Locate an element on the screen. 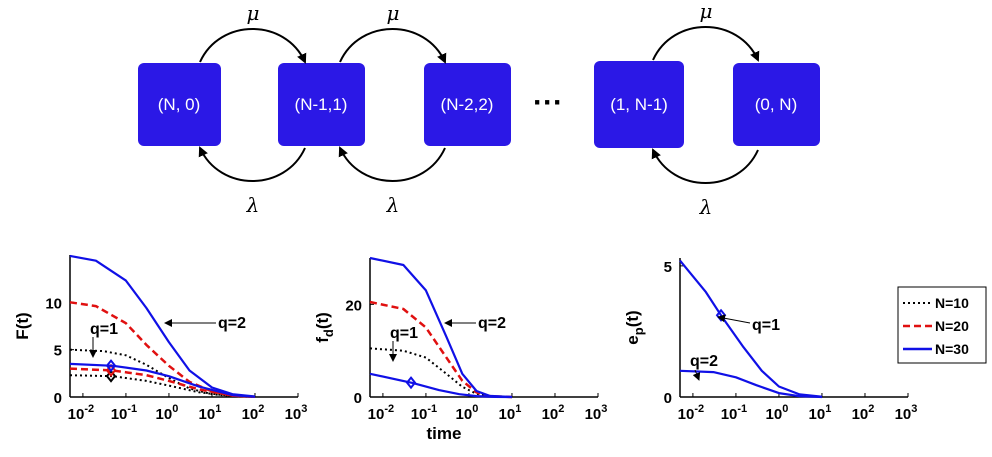 Image resolution: width=992 pixels, height=457 pixels. legend-item-n20: N=20 is located at coordinates (936, 326).